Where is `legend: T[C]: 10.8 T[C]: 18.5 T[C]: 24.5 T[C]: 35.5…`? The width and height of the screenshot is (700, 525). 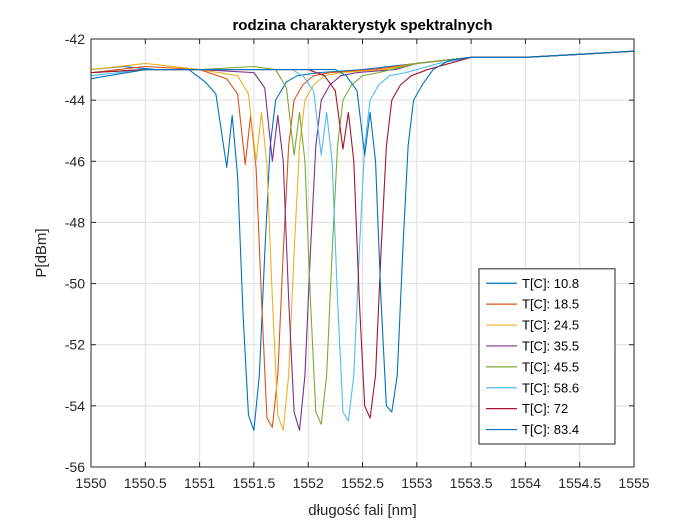 legend: T[C]: 10.8 T[C]: 18.5 T[C]: 24.5 T[C]: 35.5… is located at coordinates (547, 356).